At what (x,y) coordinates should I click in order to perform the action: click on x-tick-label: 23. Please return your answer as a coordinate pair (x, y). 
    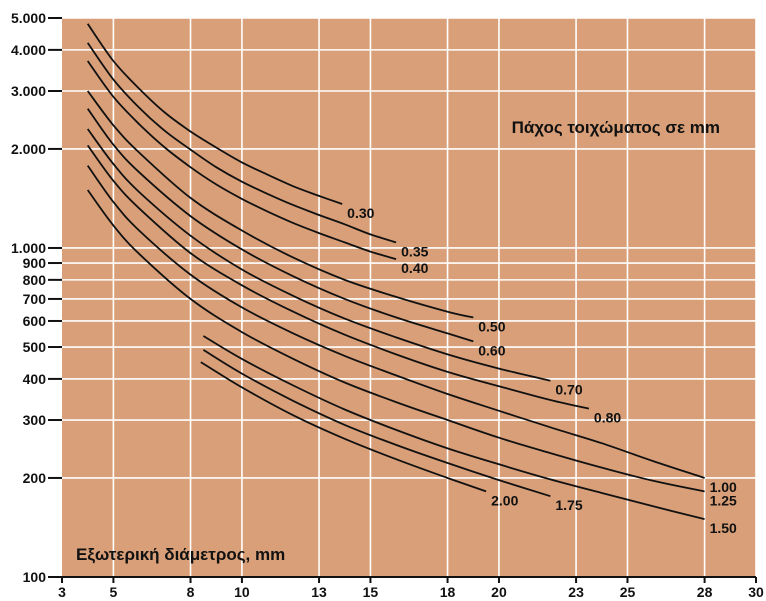
    Looking at the image, I should click on (576, 592).